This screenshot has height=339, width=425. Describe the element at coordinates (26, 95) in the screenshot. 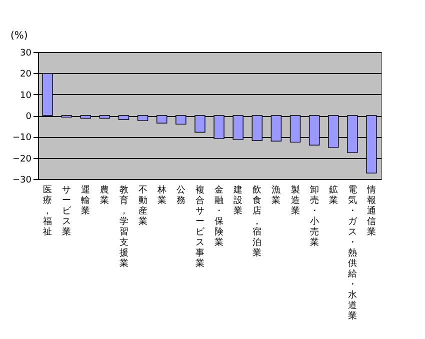

I see `y-tick-label: 10` at that location.